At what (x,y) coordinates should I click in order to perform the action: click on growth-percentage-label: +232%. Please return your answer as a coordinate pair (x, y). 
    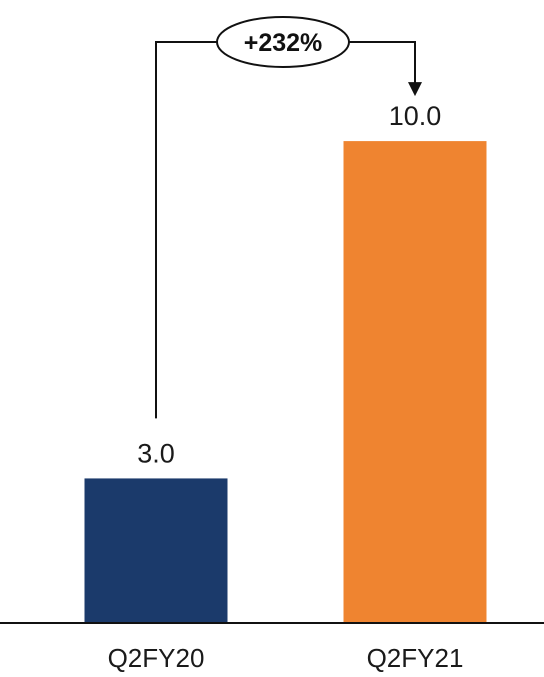
    Looking at the image, I should click on (283, 43).